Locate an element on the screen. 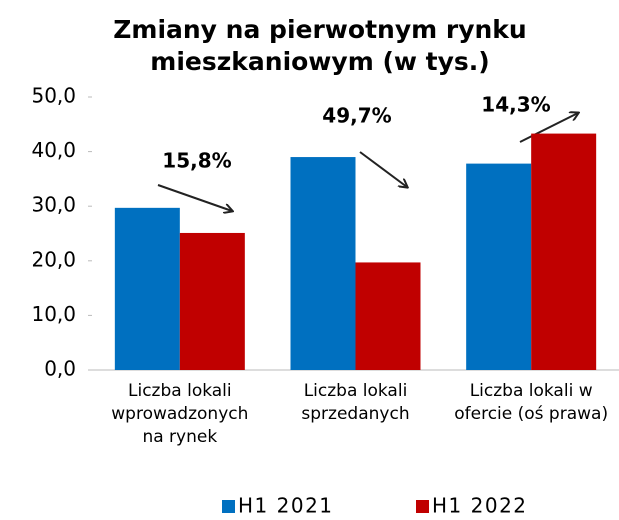 The image size is (619, 520). y-tick-label: 30,0 is located at coordinates (53, 205).